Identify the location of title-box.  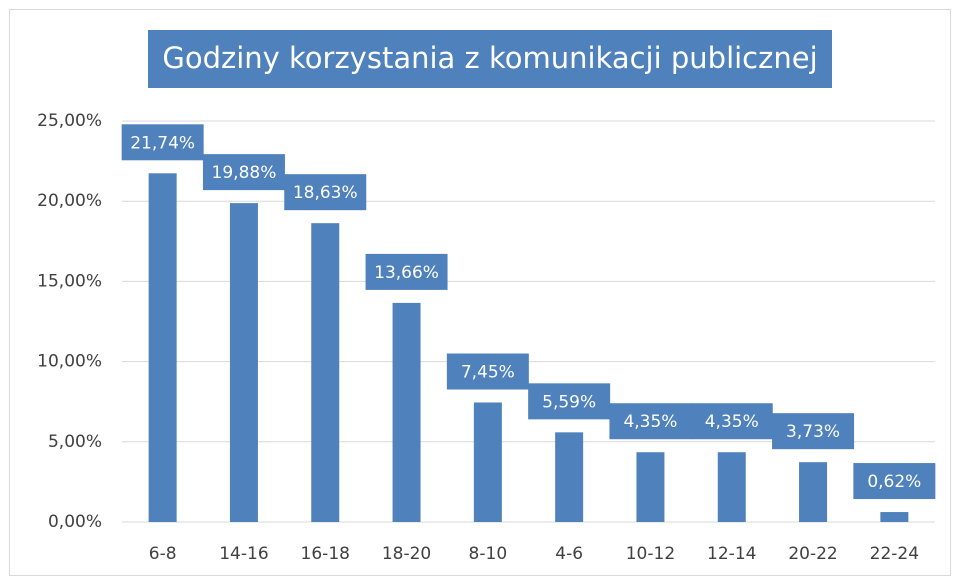
(490, 59).